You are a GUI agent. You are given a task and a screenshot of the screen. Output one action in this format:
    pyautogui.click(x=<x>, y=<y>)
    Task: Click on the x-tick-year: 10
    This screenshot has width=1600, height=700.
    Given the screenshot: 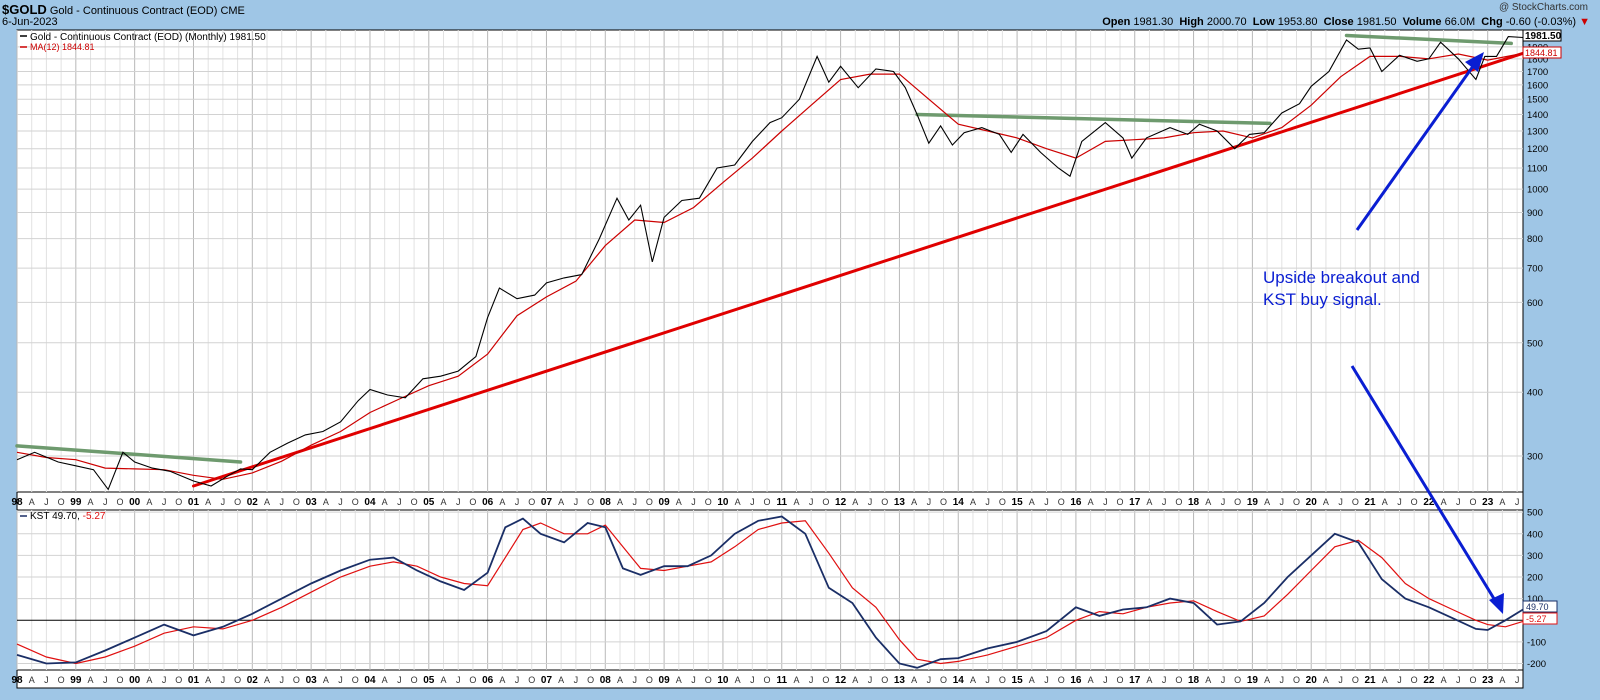 What is the action you would take?
    pyautogui.click(x=723, y=502)
    